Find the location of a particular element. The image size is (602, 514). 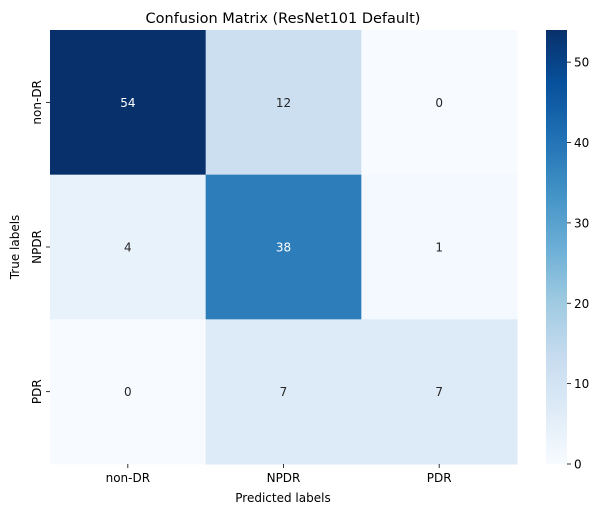

cell-value-label-0-1: 12 is located at coordinates (283, 103).